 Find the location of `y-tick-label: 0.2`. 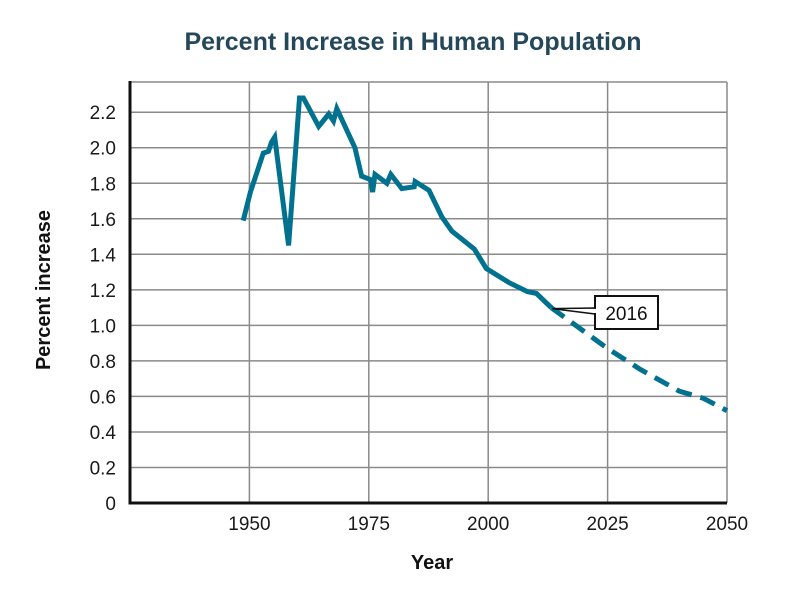

y-tick-label: 0.2 is located at coordinates (103, 468).